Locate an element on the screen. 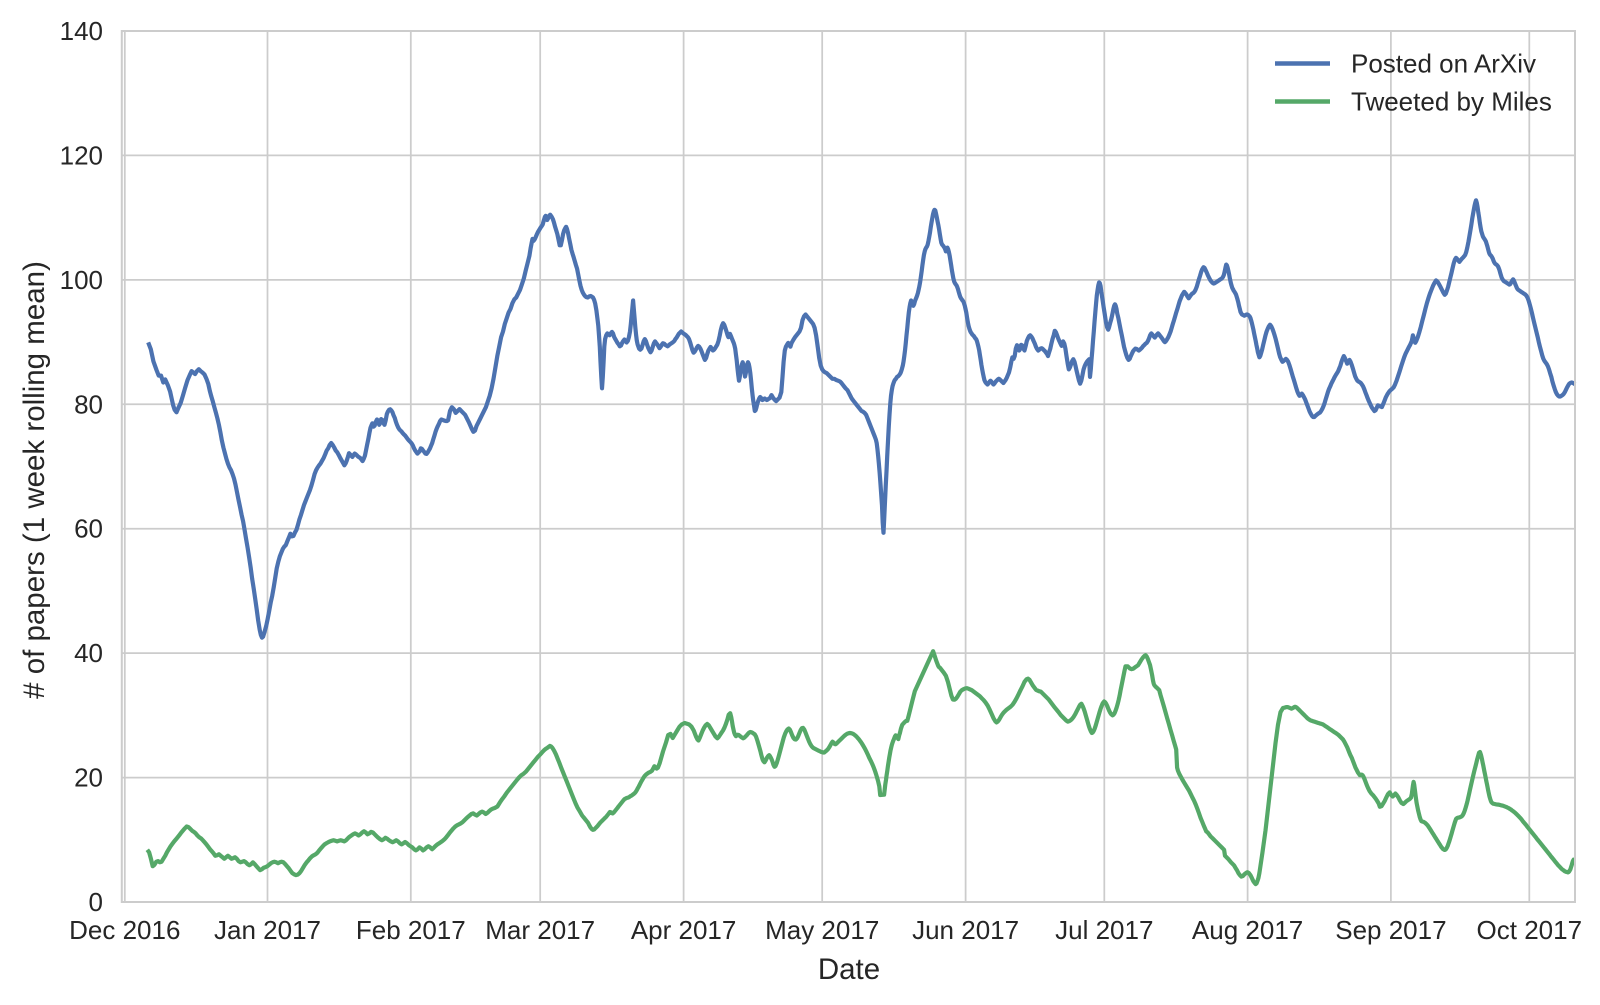 The height and width of the screenshot is (1005, 1600). svg-text: Jul 2017 is located at coordinates (1104, 930).